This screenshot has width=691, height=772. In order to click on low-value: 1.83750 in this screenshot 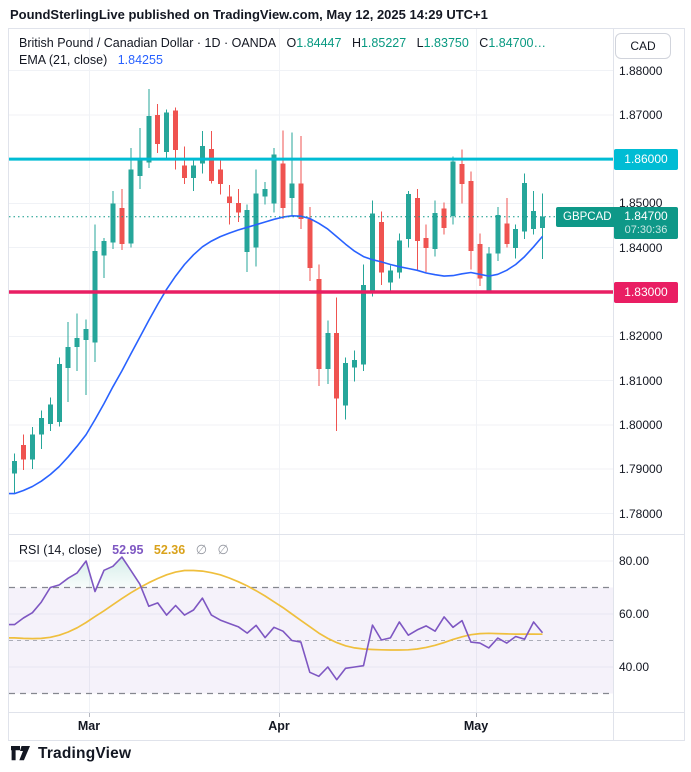, I will do `click(446, 43)`.